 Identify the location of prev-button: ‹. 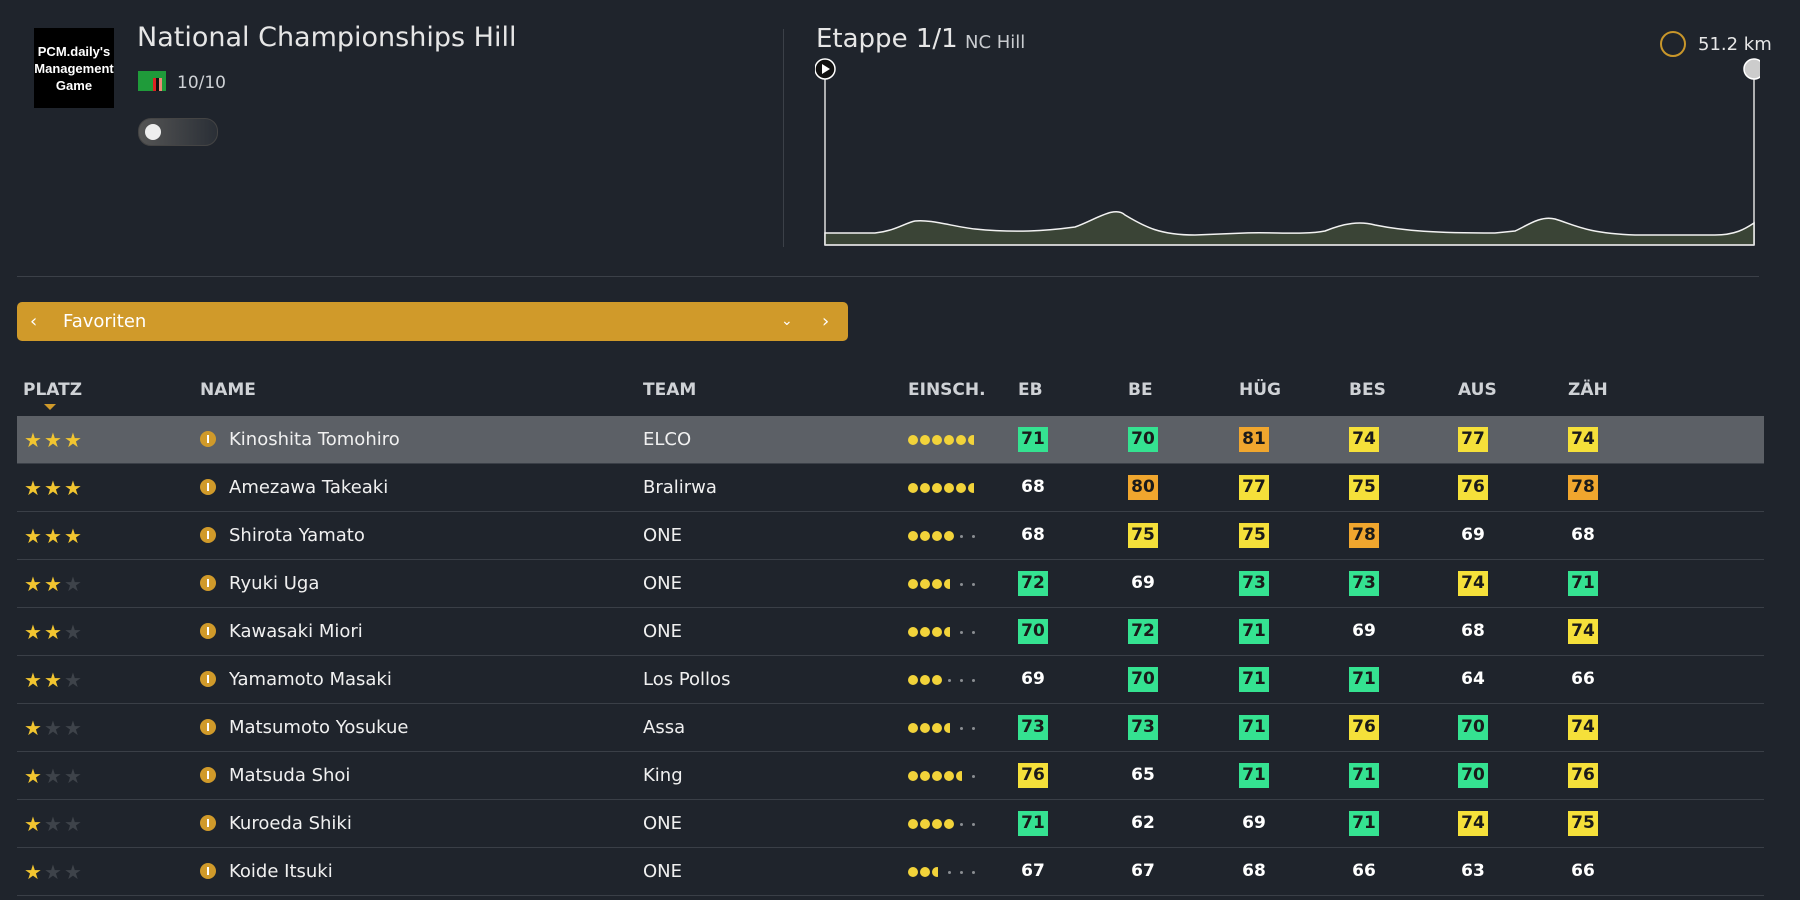
(34, 321).